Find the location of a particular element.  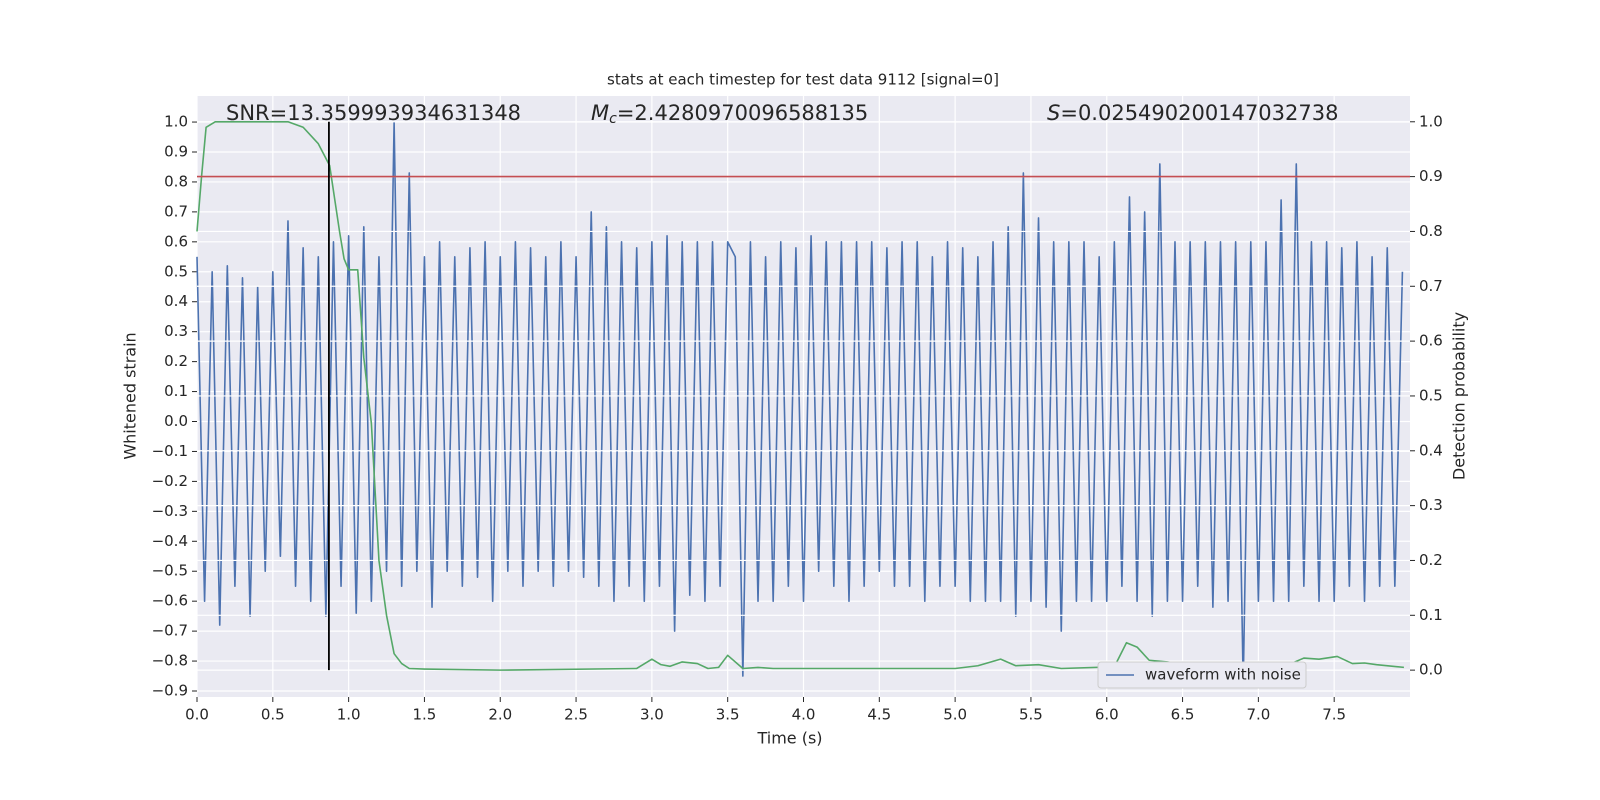

y2-tick-label: 0.0 is located at coordinates (1431, 670).